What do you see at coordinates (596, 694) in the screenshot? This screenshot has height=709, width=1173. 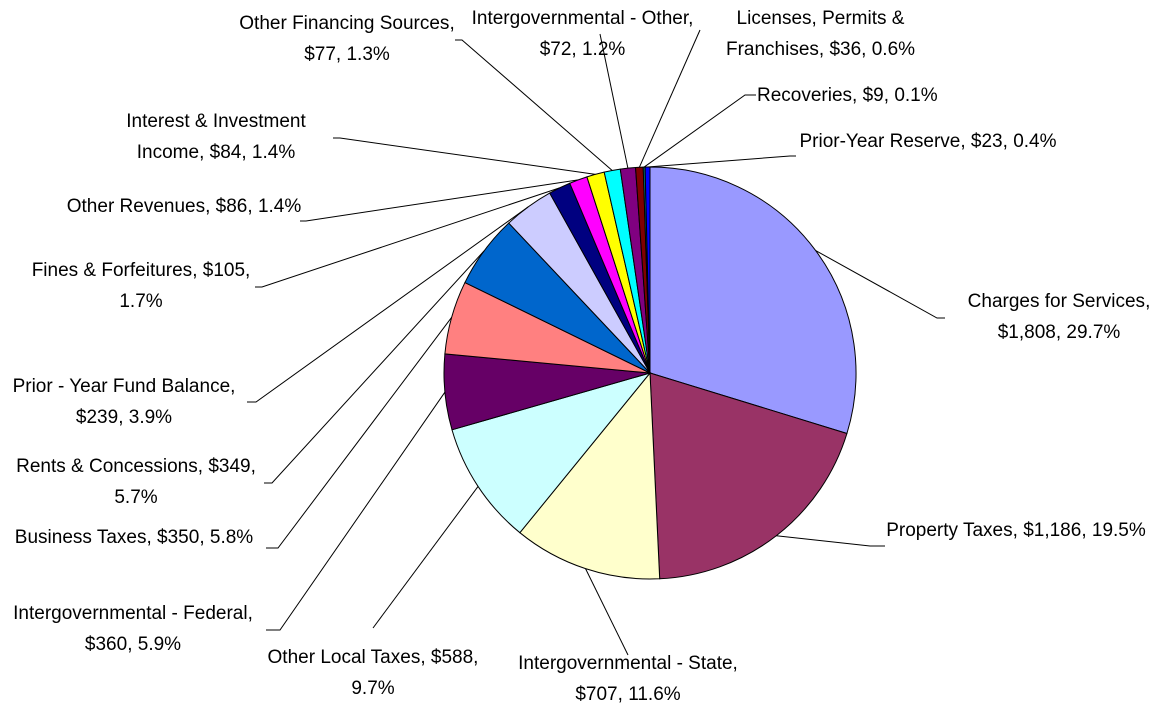 I see `label-value: $707` at bounding box center [596, 694].